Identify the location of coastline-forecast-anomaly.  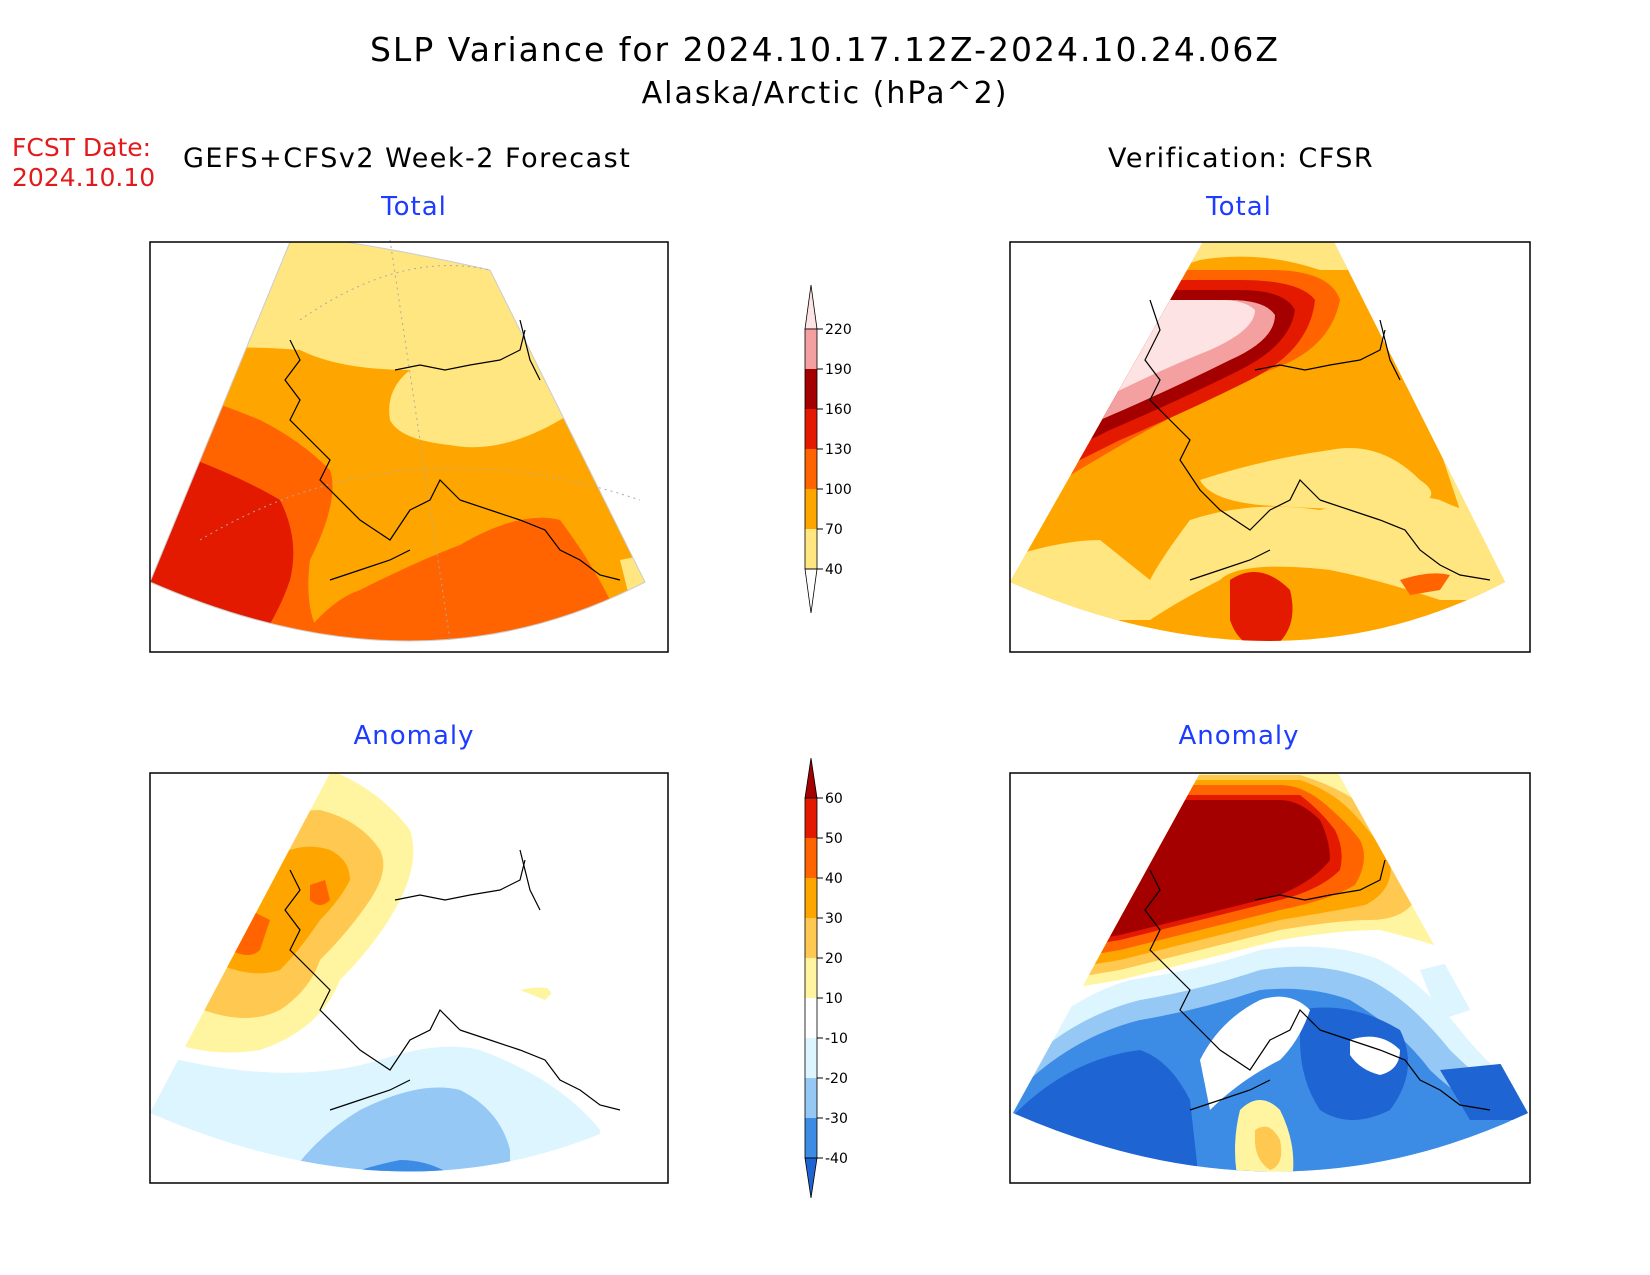
(452, 980).